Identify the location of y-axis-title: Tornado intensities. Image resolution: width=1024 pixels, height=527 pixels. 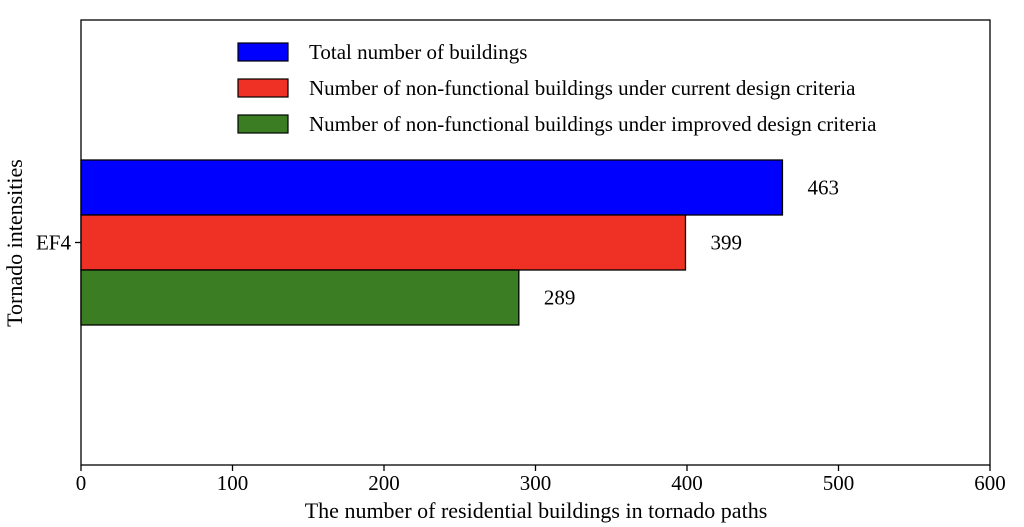
(14, 243).